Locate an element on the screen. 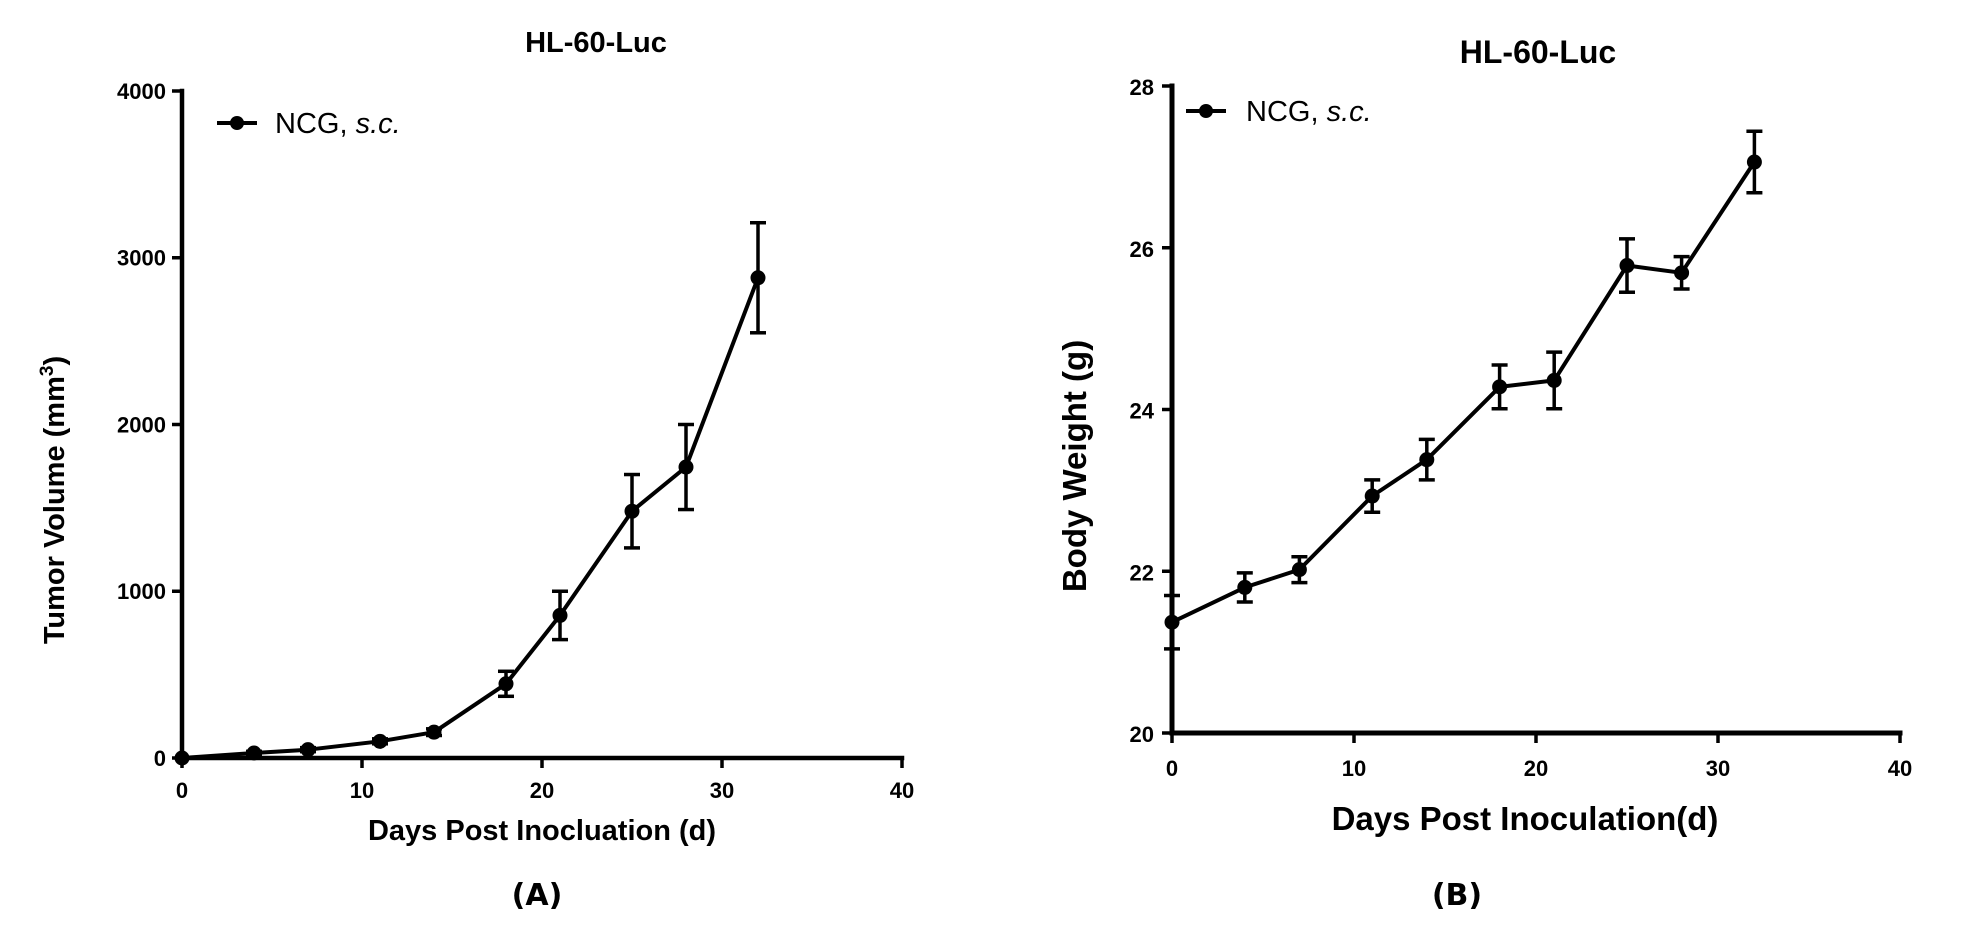 The width and height of the screenshot is (1967, 936). series-line is located at coordinates (1464, 392).